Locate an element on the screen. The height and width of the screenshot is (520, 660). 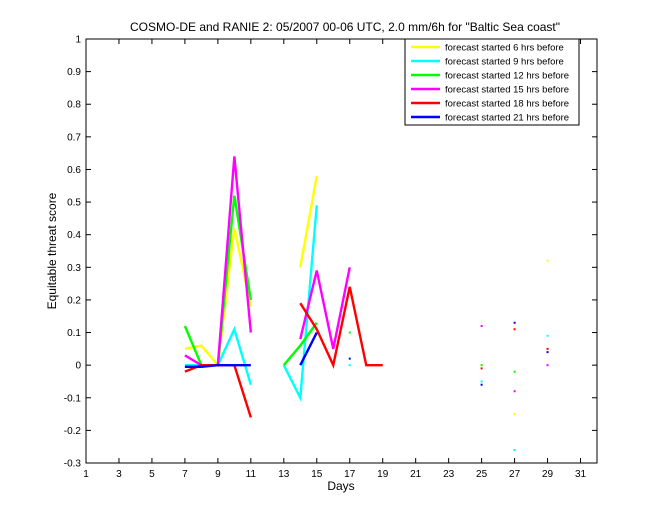
legend-label: forecast started 15 hrs before is located at coordinates (507, 90).